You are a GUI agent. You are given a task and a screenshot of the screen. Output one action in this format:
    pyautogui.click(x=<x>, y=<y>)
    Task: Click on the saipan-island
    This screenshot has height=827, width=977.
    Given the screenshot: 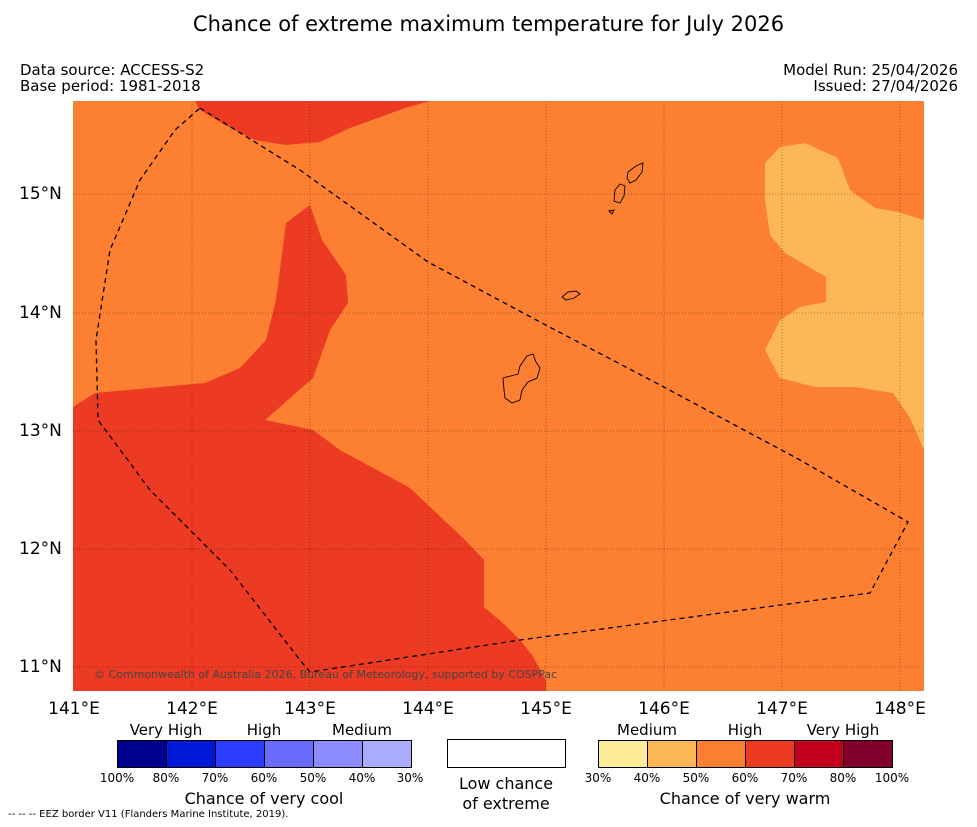 What is the action you would take?
    pyautogui.click(x=635, y=173)
    